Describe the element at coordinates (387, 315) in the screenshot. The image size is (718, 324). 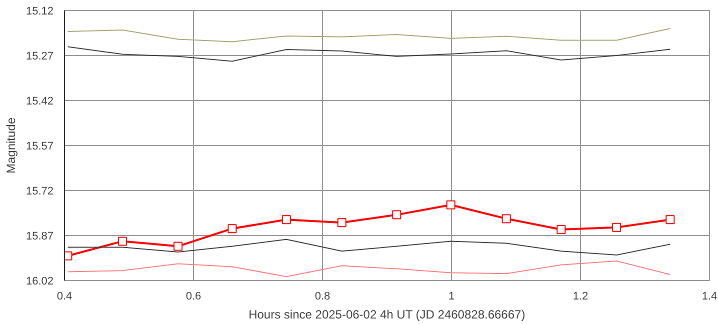
I see `x-axis-title: Hours since 2025-06-02 4h UT (JD 2460828.66667)` at that location.